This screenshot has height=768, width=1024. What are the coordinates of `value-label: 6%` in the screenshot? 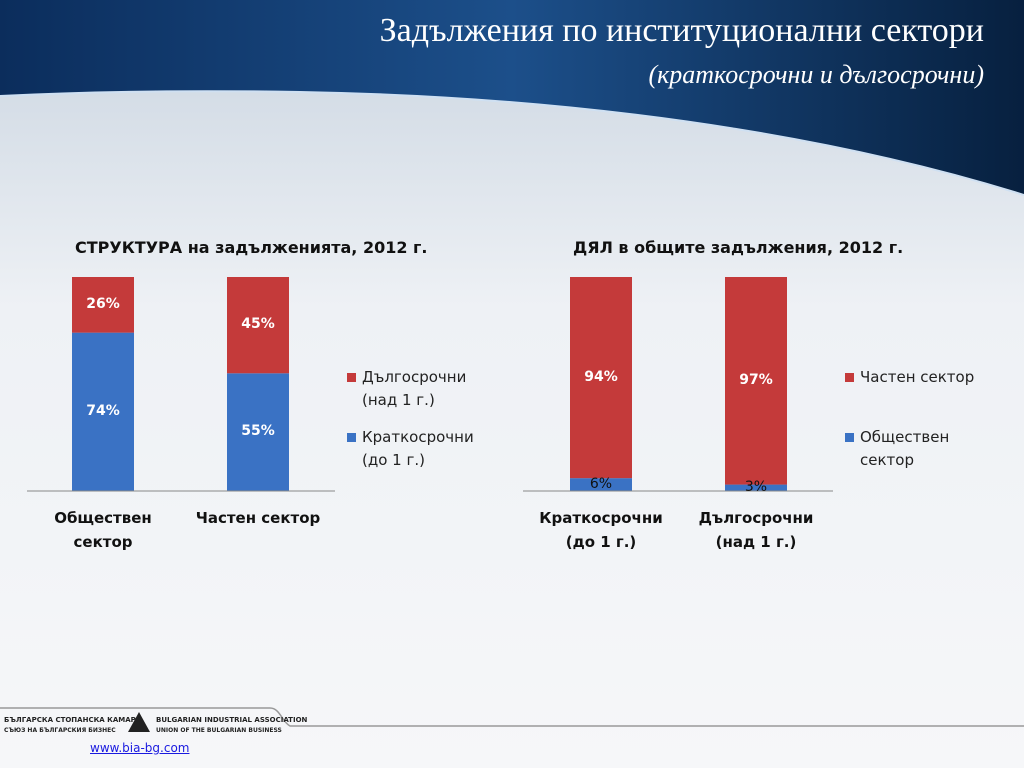 It's located at (601, 483).